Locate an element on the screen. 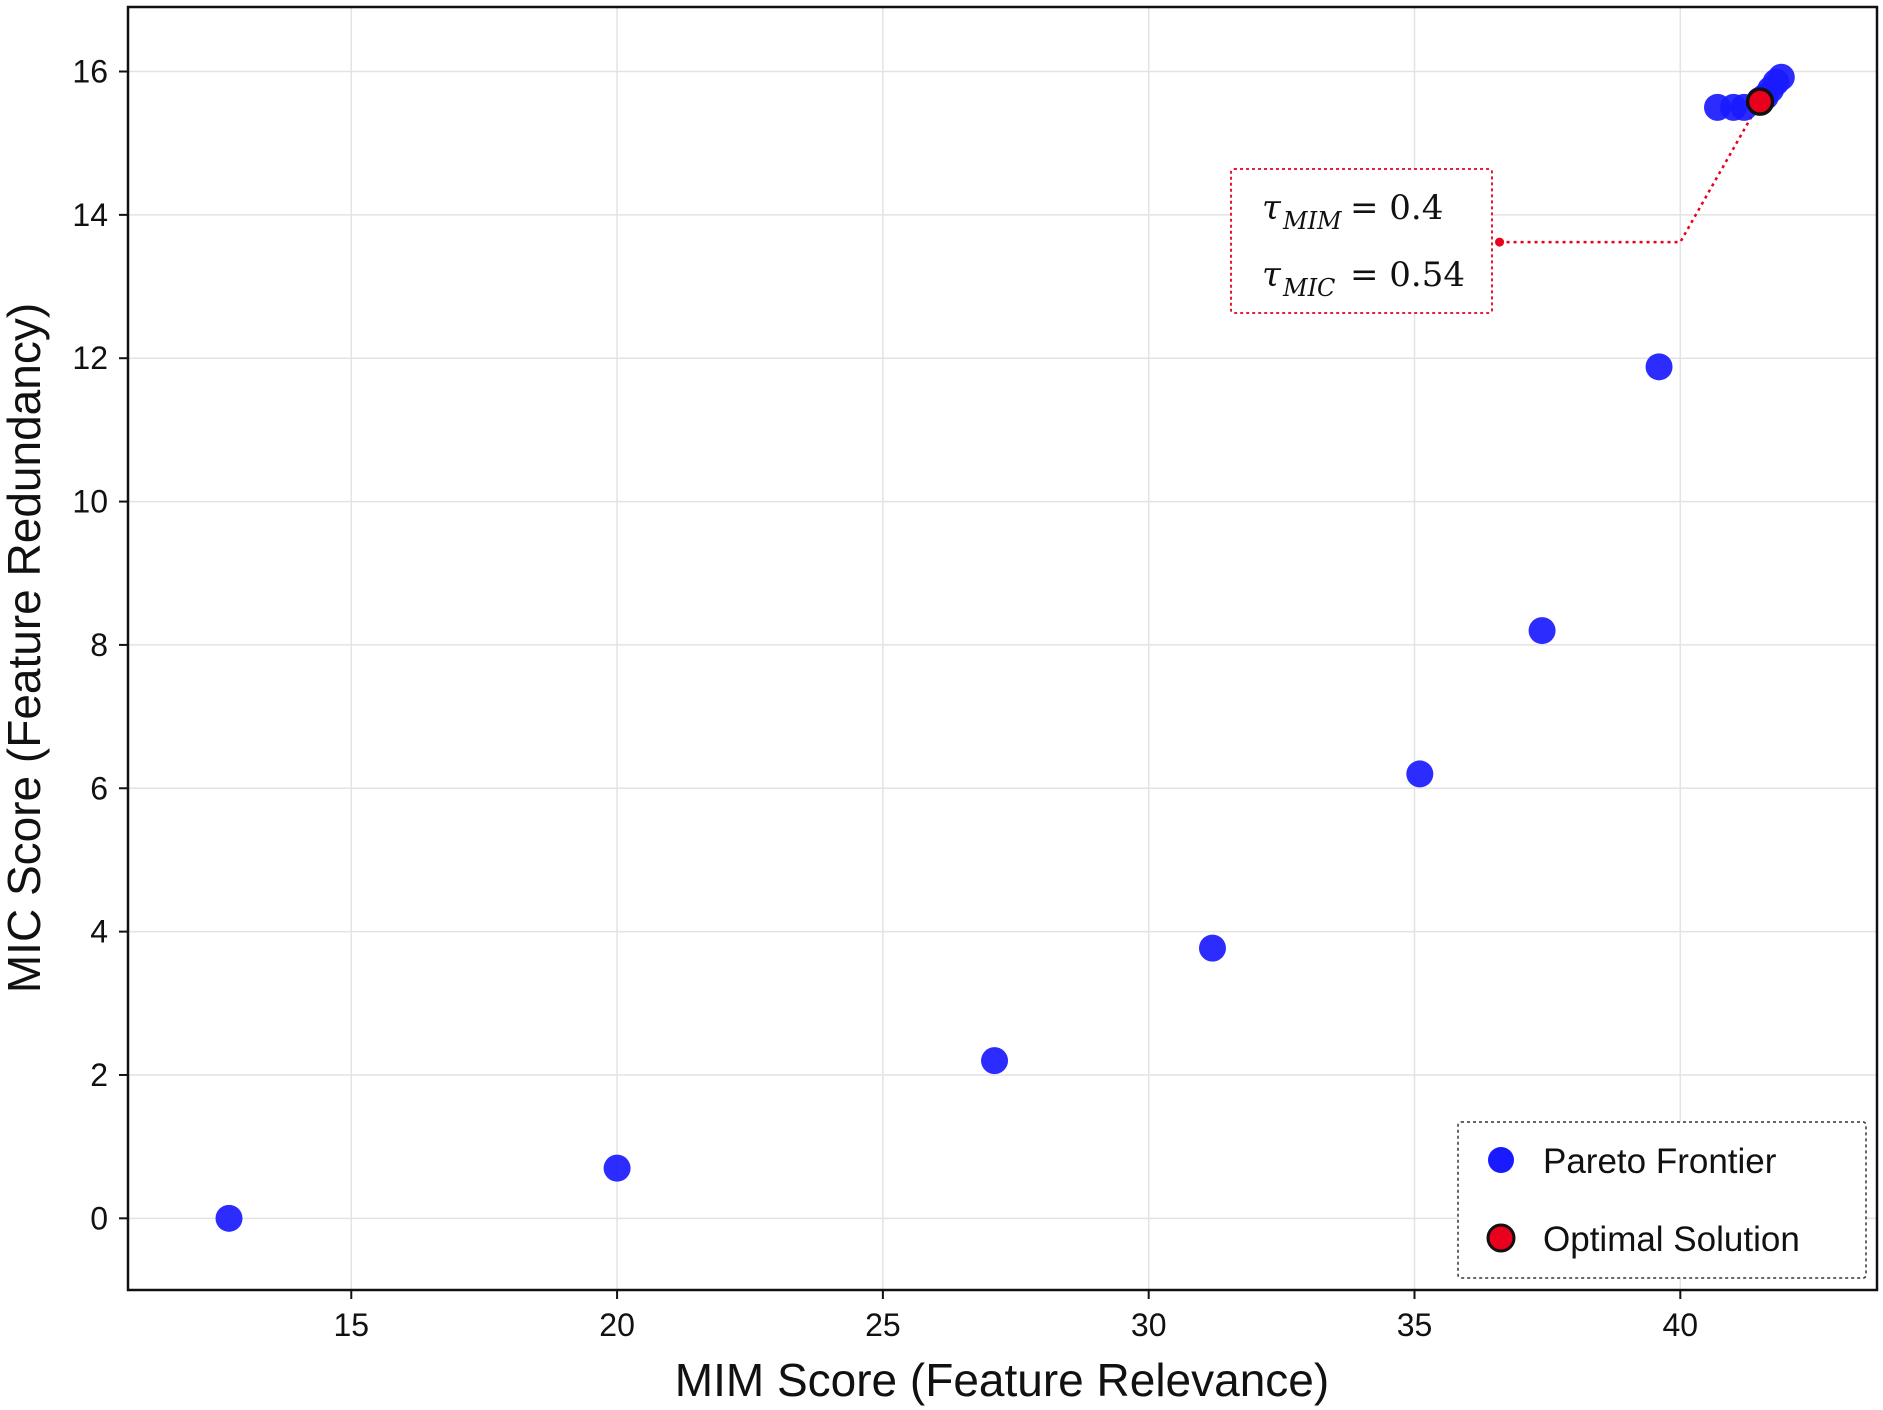 The image size is (1883, 1410). y-tick-label: 10 is located at coordinates (90, 502).